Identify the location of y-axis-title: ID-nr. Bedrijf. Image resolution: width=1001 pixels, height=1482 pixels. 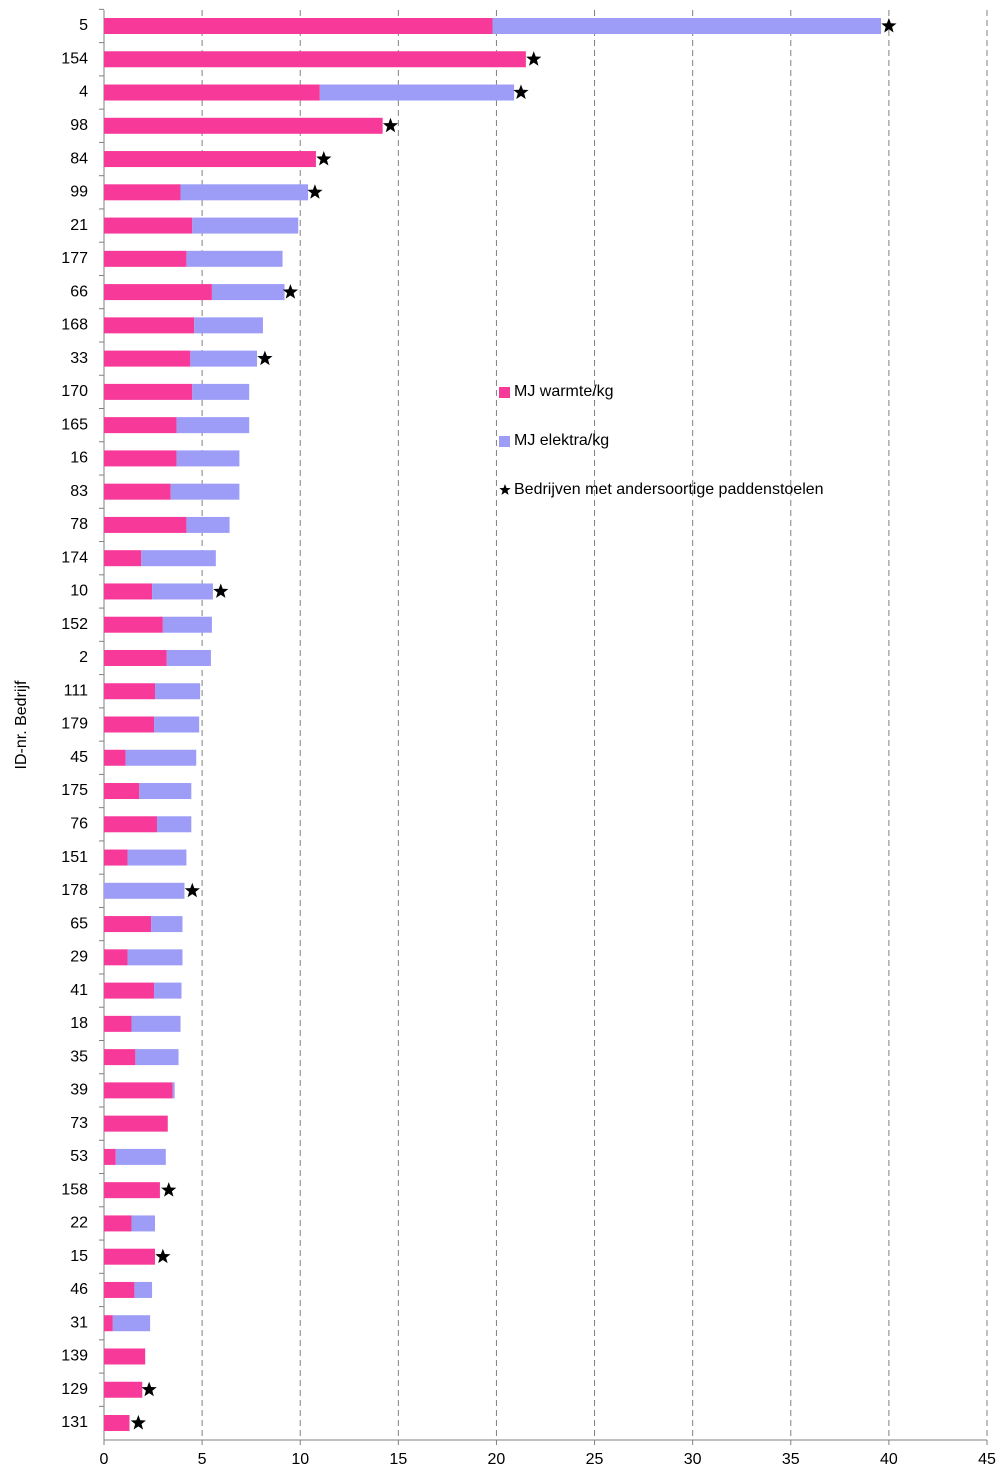
(21, 724).